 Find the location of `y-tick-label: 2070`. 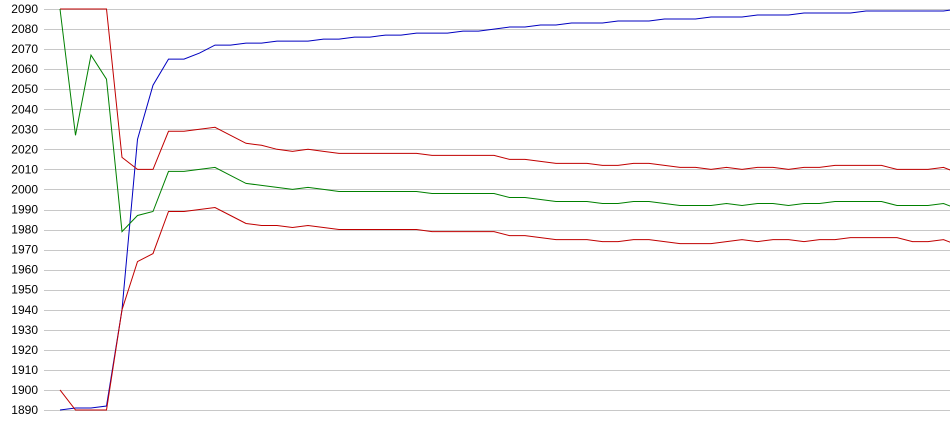

y-tick-label: 2070 is located at coordinates (24, 49).